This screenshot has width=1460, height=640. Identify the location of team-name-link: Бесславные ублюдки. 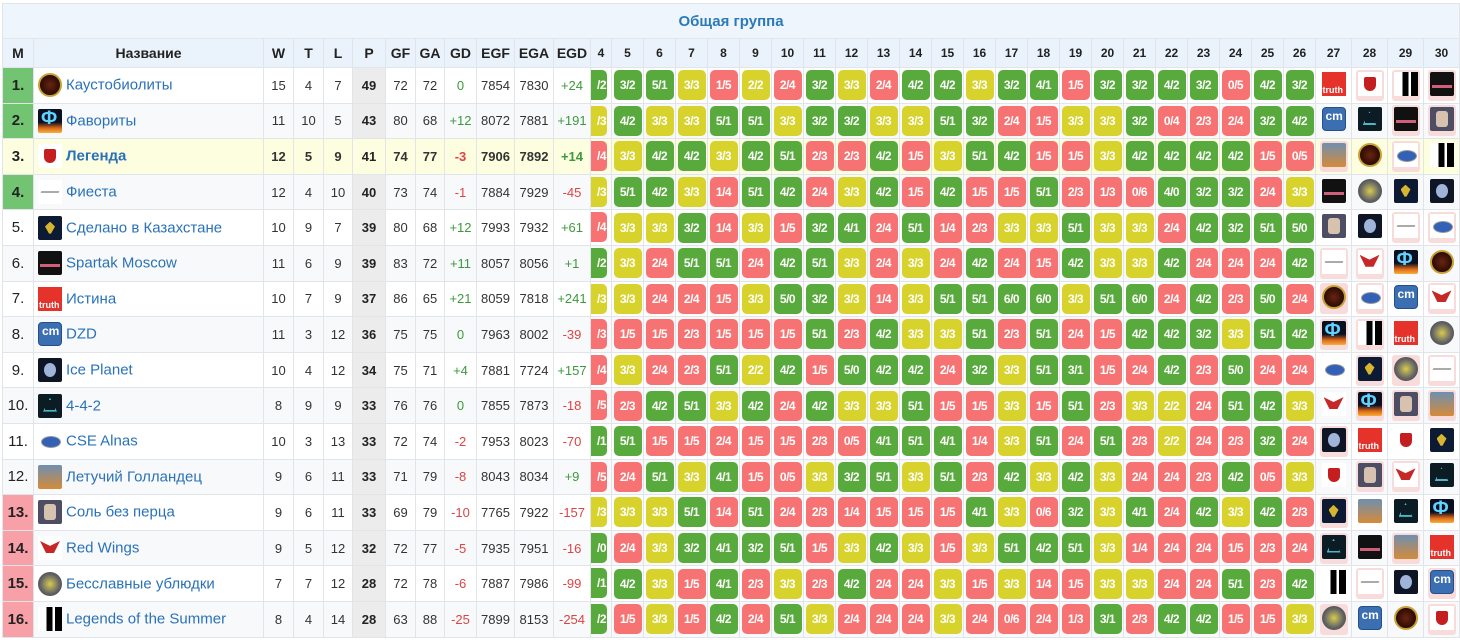
(140, 584).